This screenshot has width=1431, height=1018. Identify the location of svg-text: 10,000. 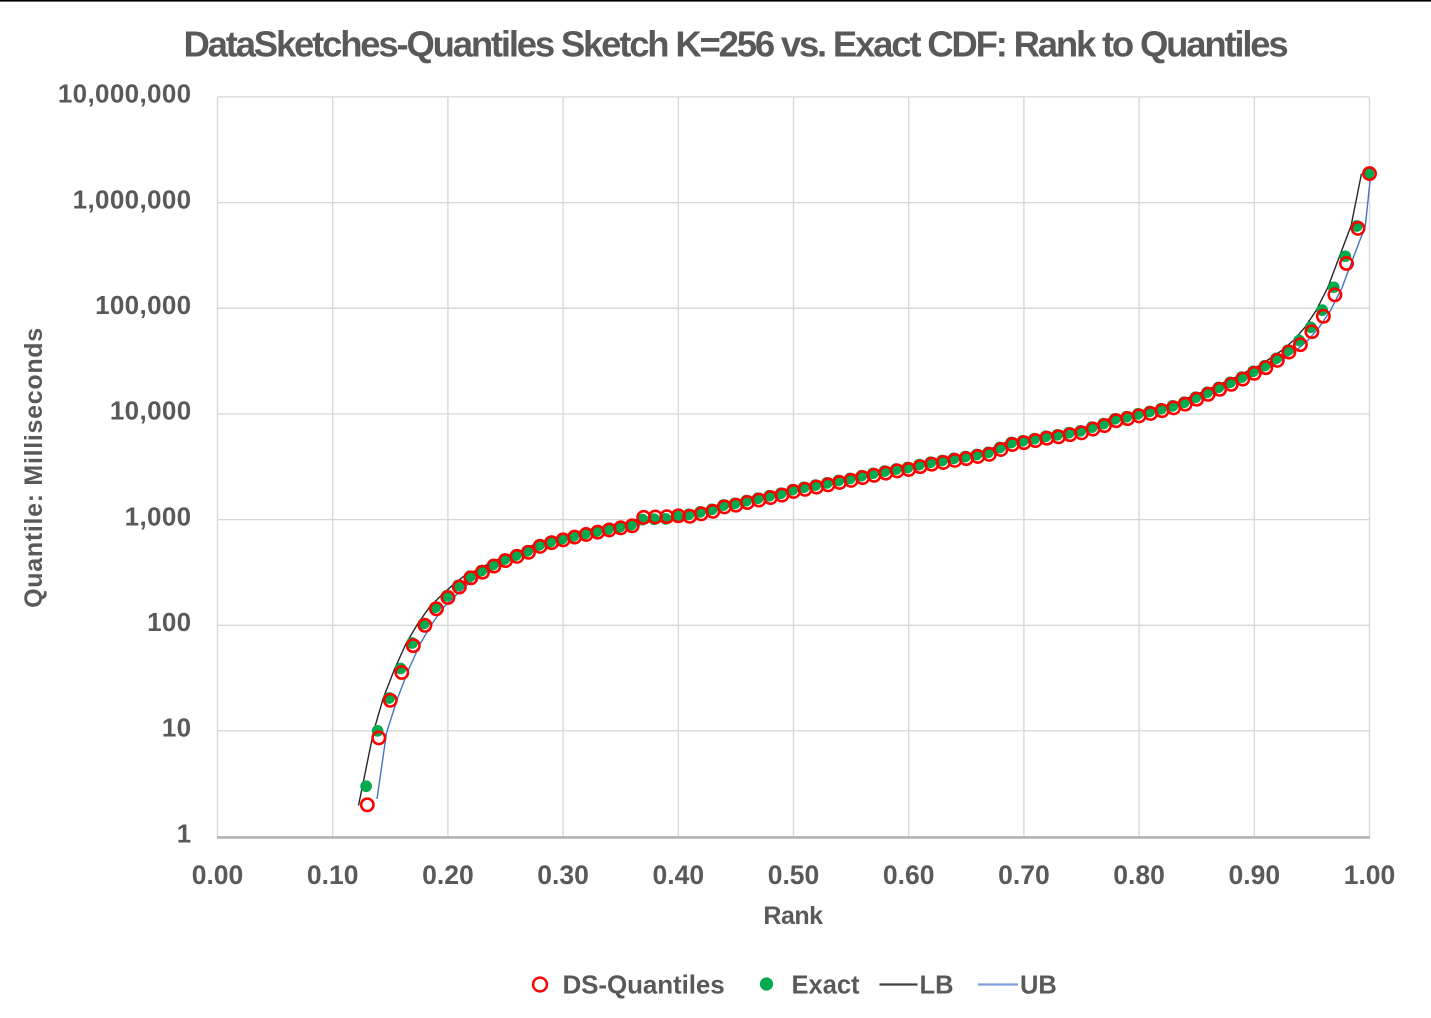
(151, 411).